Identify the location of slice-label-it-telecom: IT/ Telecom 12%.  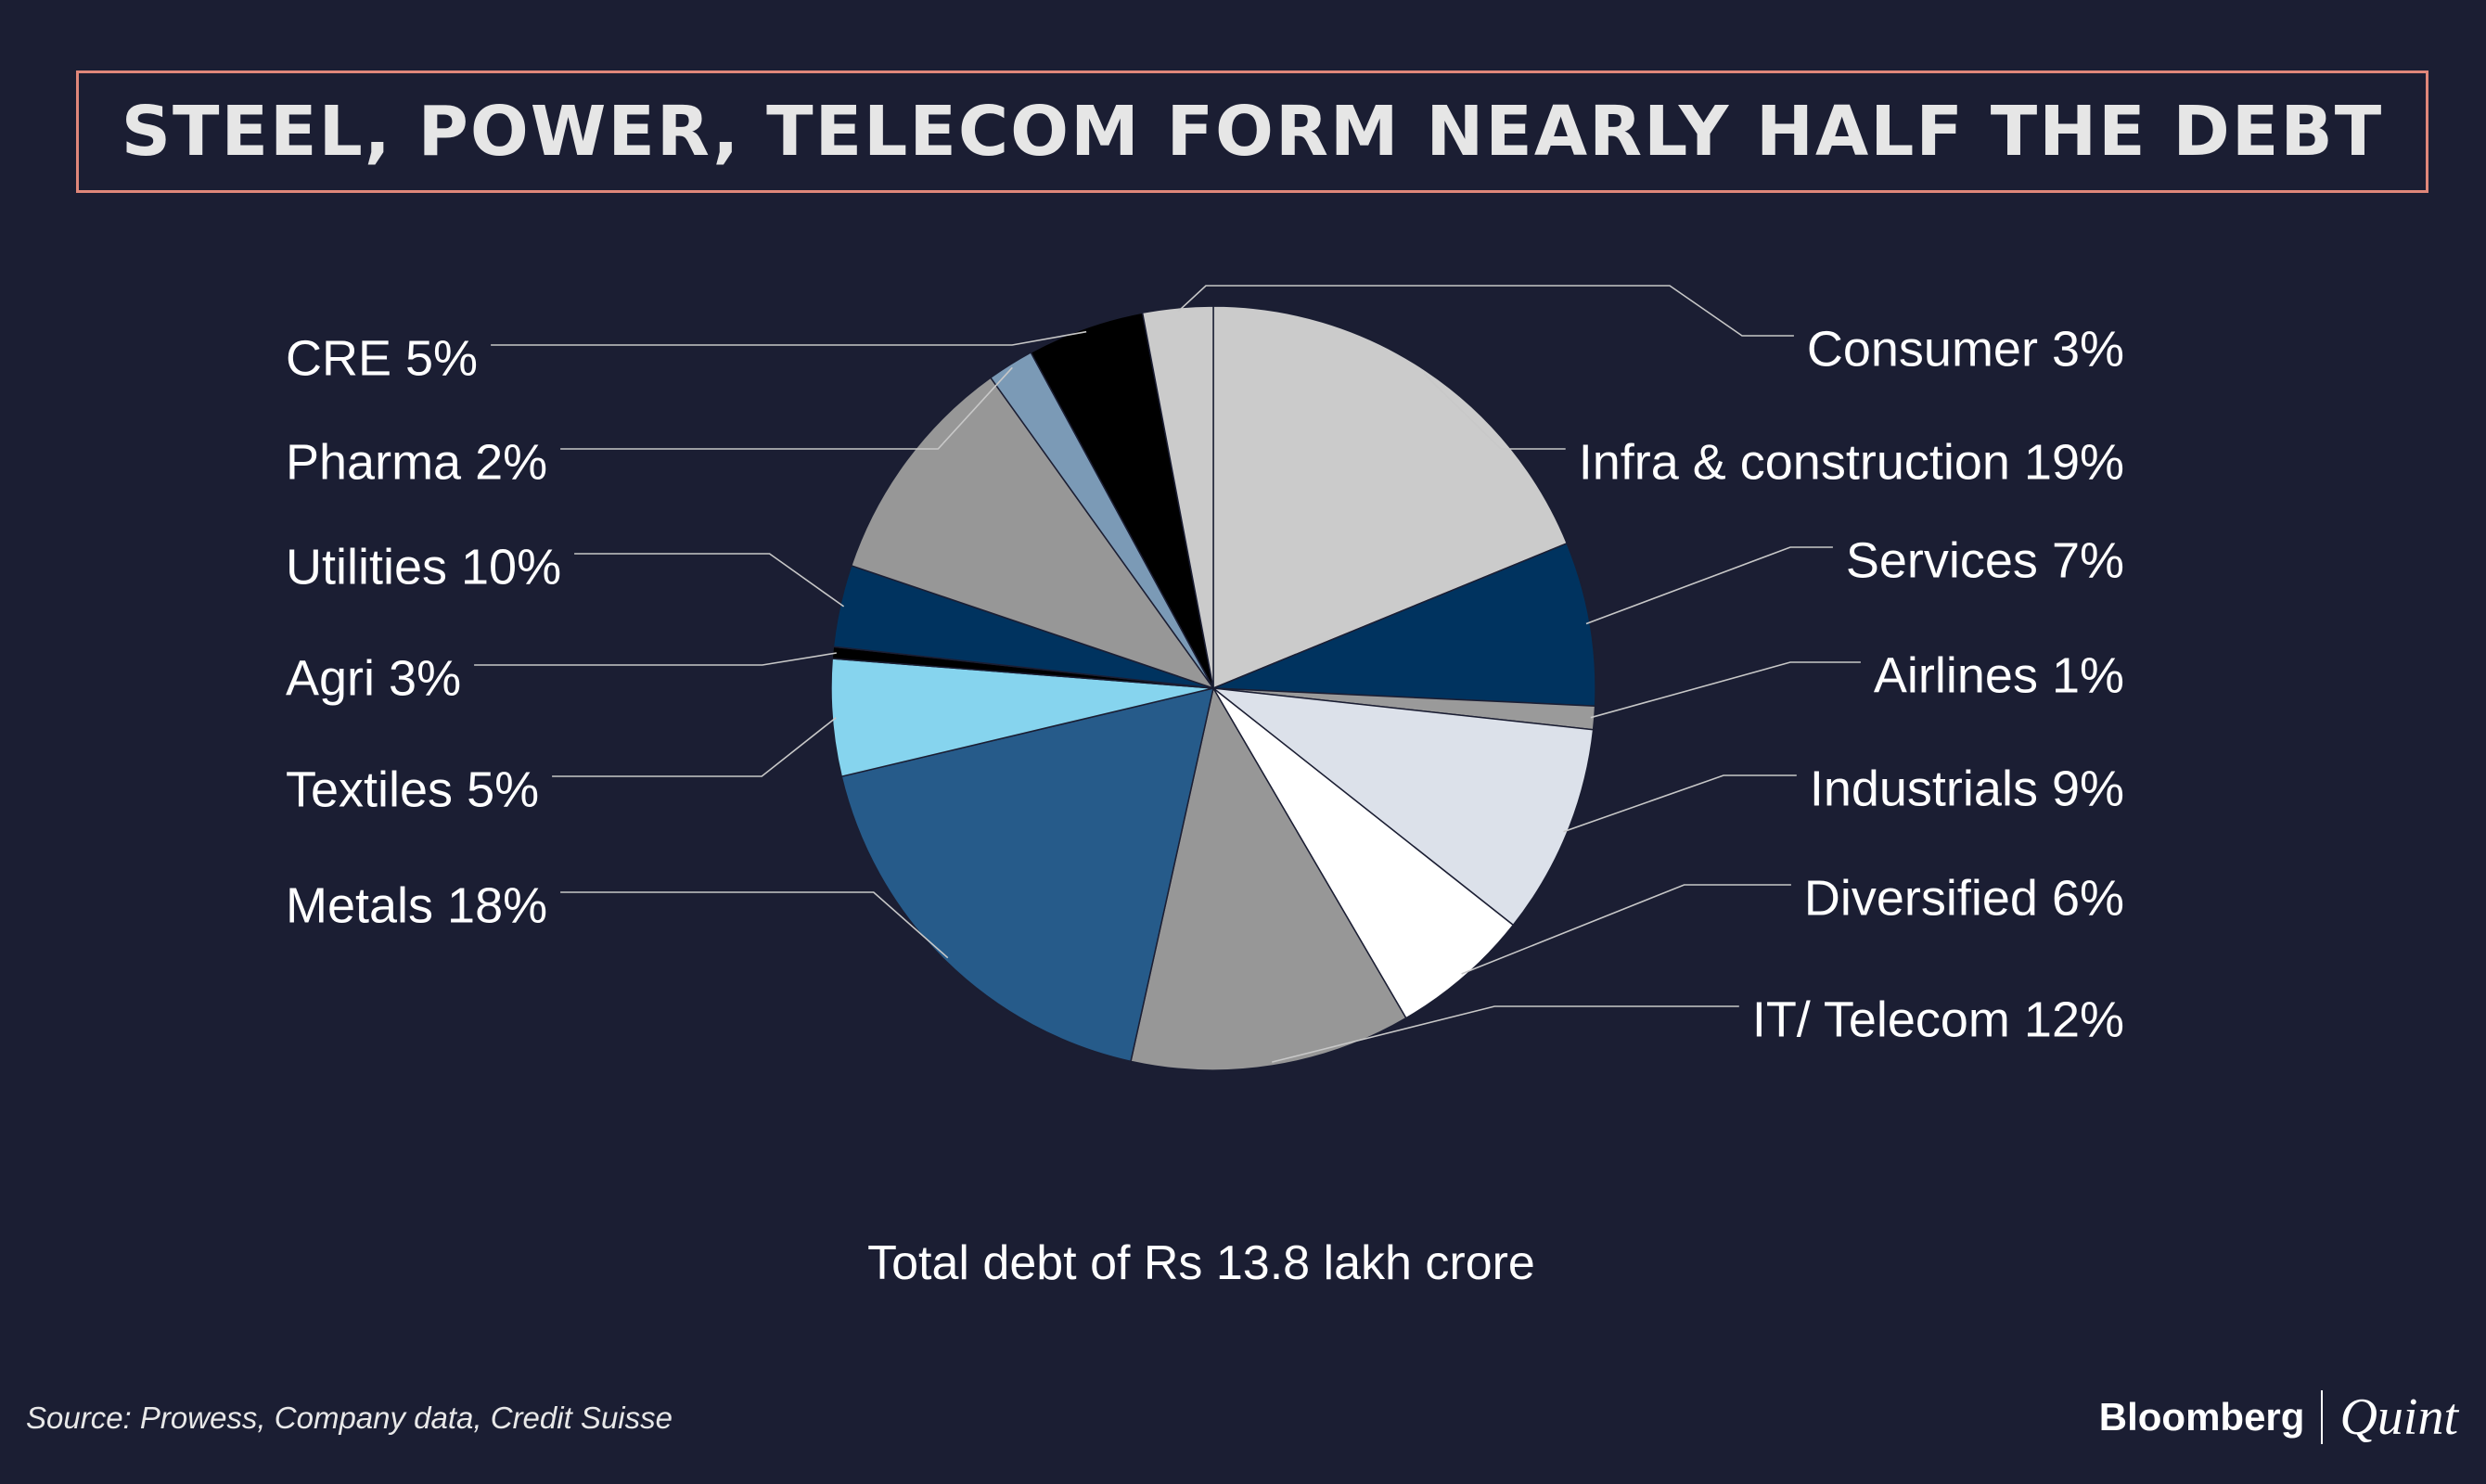
(1938, 1019).